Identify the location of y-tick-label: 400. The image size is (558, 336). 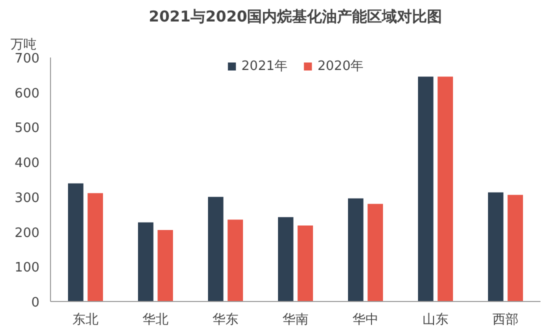
(27, 164).